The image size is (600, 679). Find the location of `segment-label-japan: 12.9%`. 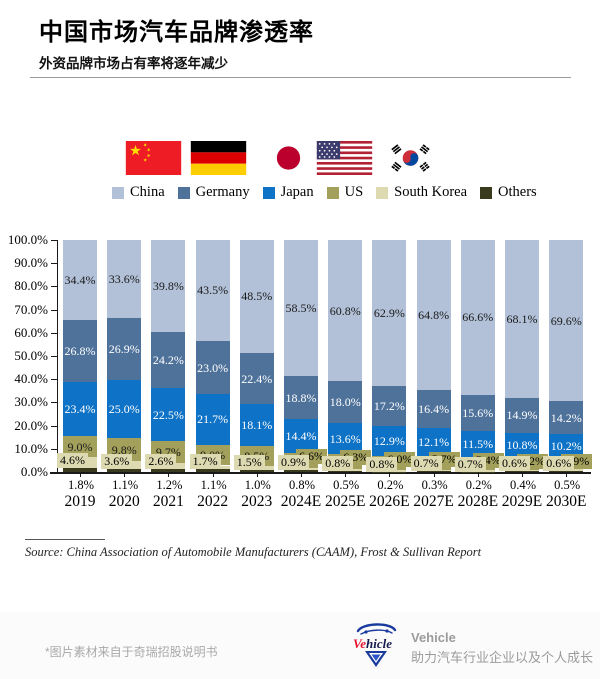

segment-label-japan: 12.9% is located at coordinates (389, 440).